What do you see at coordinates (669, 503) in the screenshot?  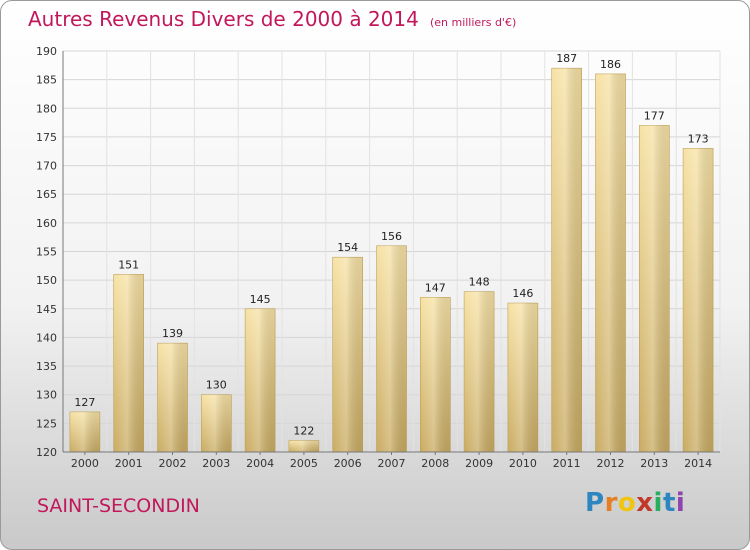 I see `logo-letter: t` at bounding box center [669, 503].